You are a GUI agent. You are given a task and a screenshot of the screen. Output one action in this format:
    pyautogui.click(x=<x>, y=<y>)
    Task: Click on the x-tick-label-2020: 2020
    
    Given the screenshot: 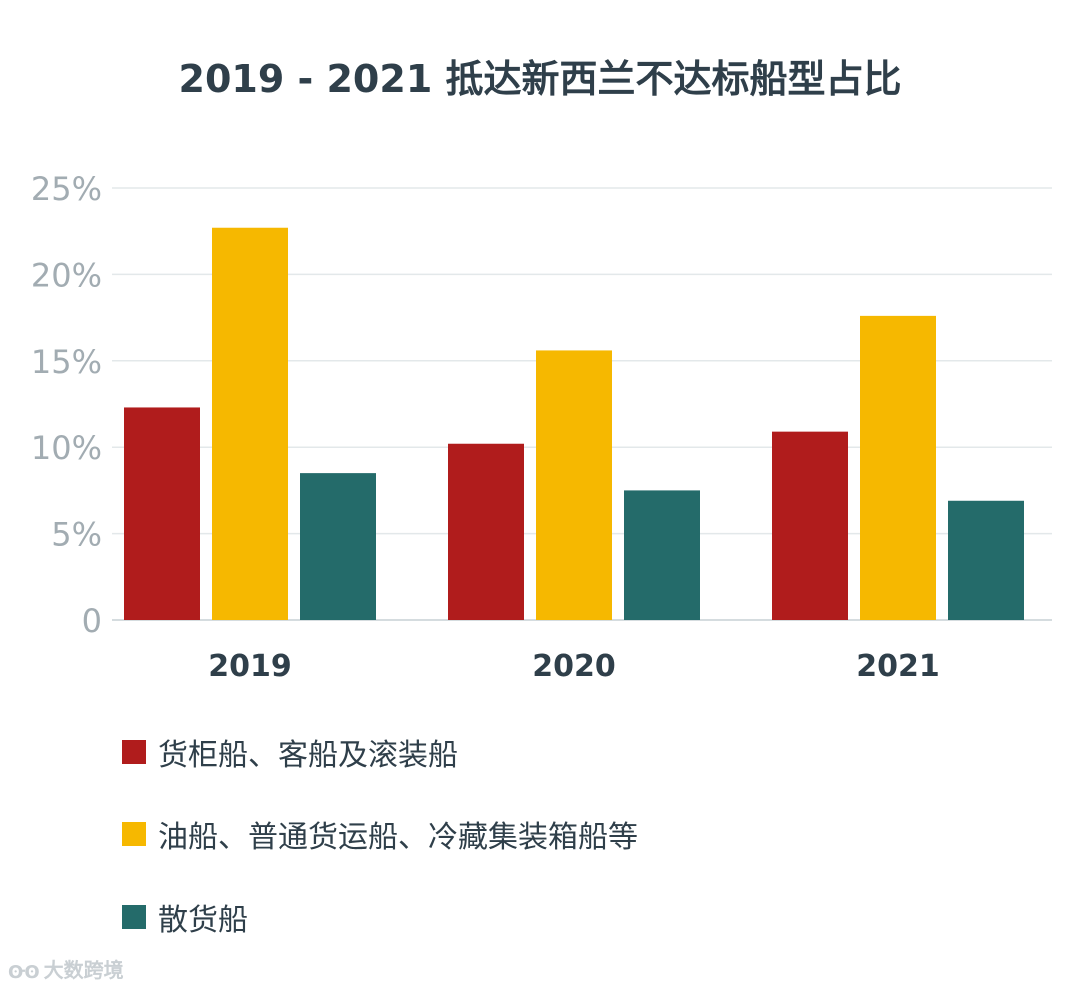 What is the action you would take?
    pyautogui.click(x=574, y=666)
    